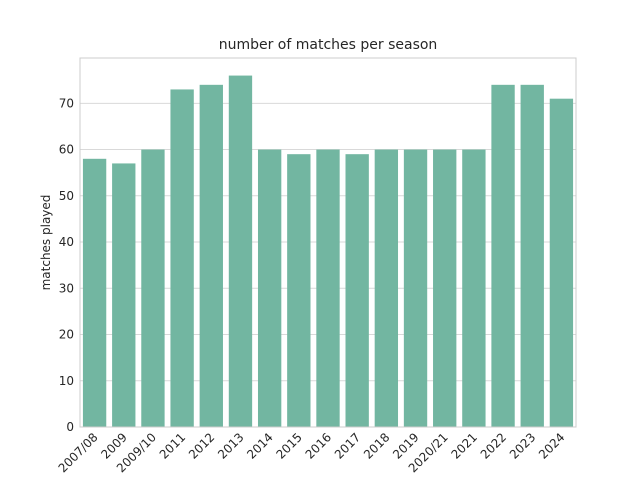 This screenshot has width=640, height=480. Describe the element at coordinates (376, 445) in the screenshot. I see `x-tick-label: 2018` at that location.